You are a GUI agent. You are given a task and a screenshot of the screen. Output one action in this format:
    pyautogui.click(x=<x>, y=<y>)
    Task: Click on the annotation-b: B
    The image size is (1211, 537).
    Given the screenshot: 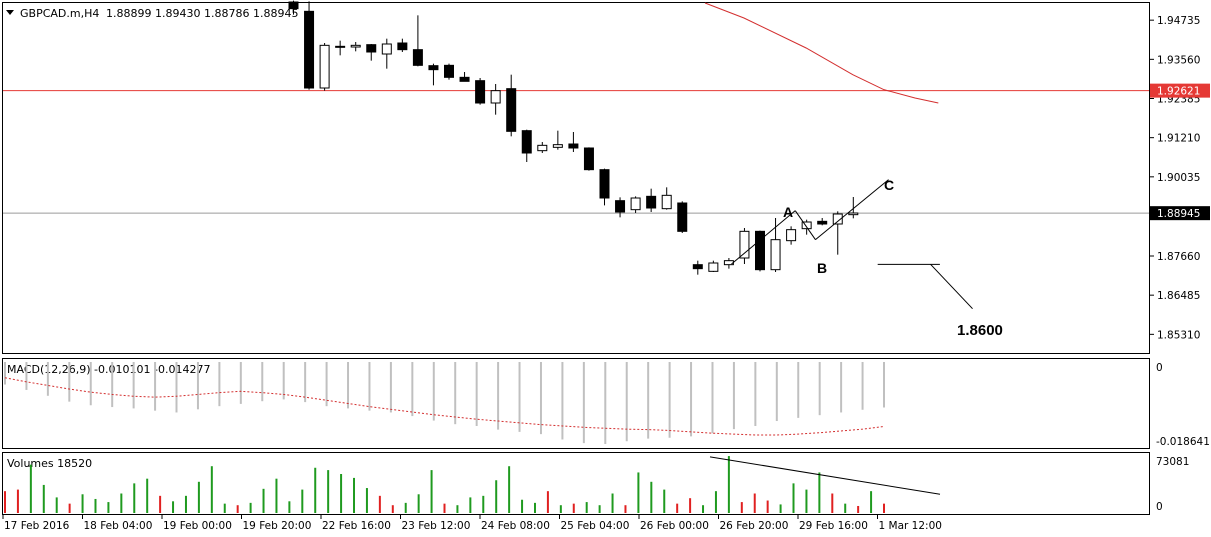 What is the action you would take?
    pyautogui.click(x=822, y=268)
    